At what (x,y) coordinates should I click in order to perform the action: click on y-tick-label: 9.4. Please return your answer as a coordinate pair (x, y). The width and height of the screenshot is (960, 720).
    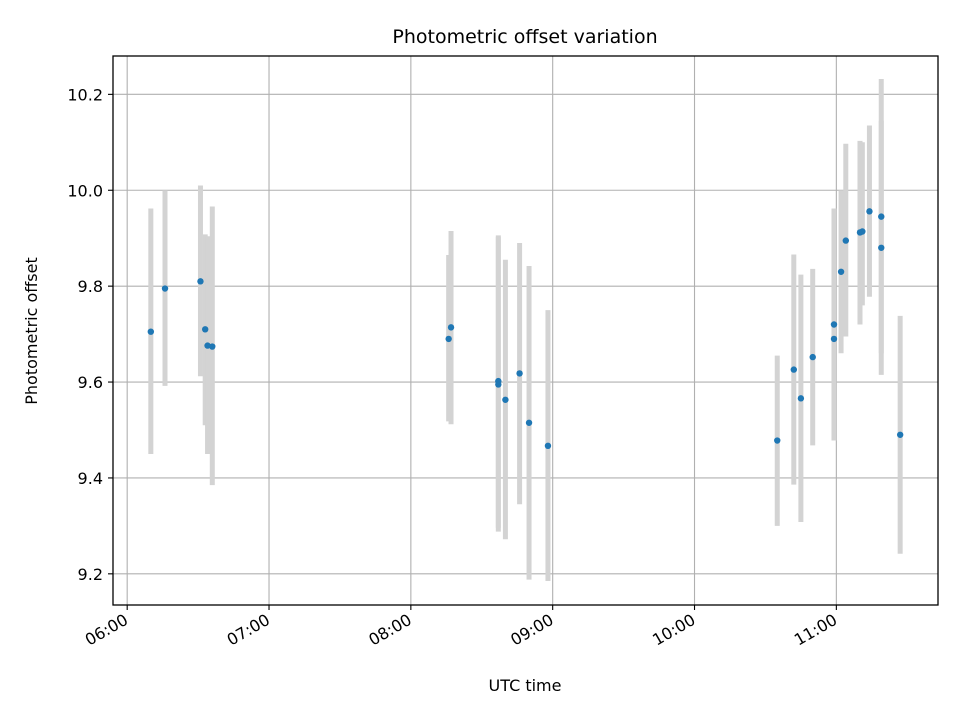
    Looking at the image, I should click on (90, 478).